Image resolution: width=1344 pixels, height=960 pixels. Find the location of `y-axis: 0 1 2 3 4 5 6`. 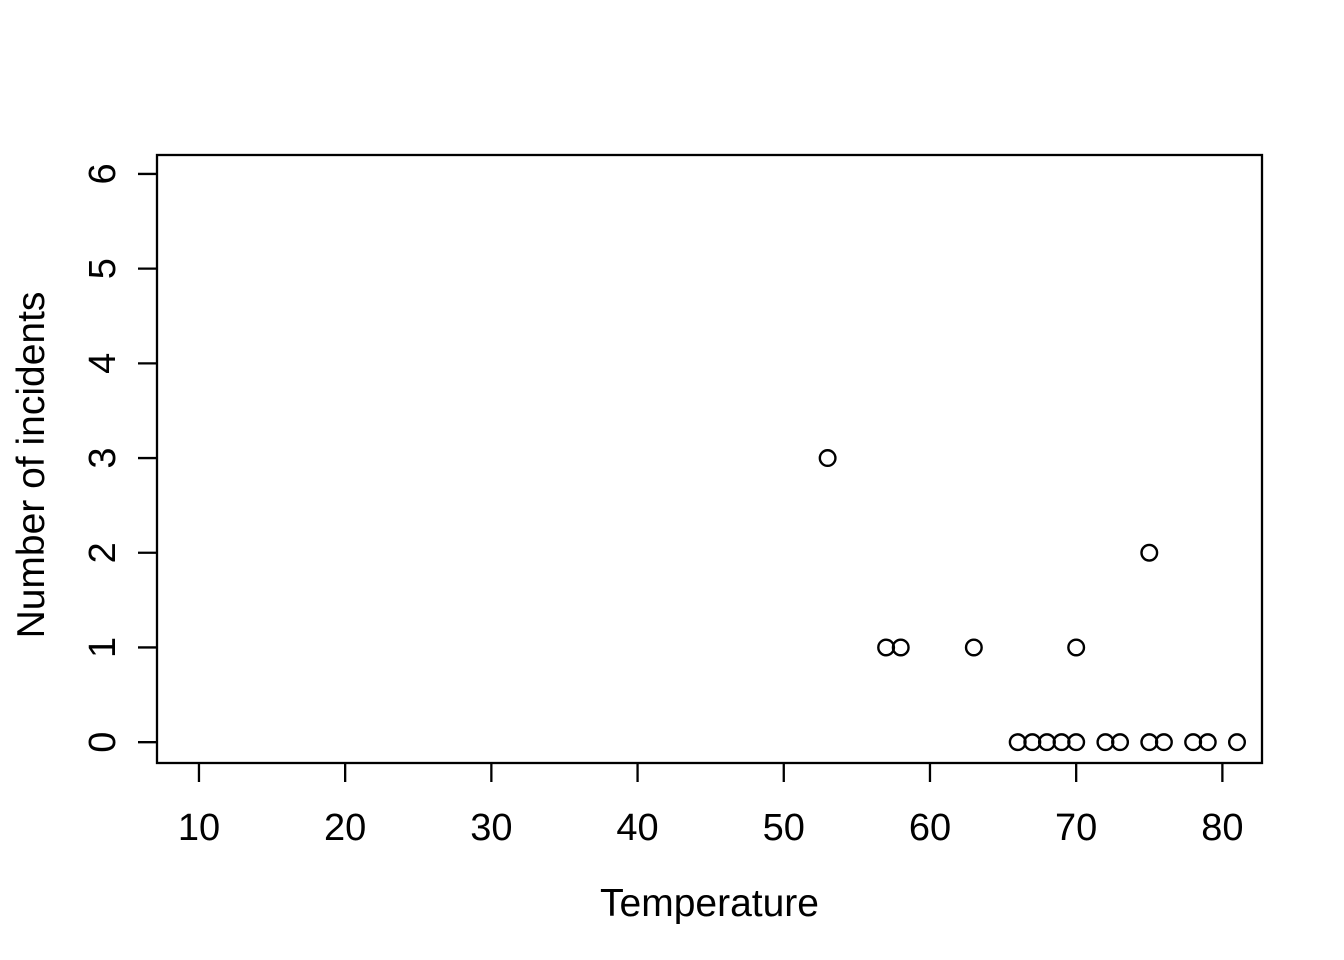

y-axis: 0 1 2 3 4 5 6 is located at coordinates (119, 458).